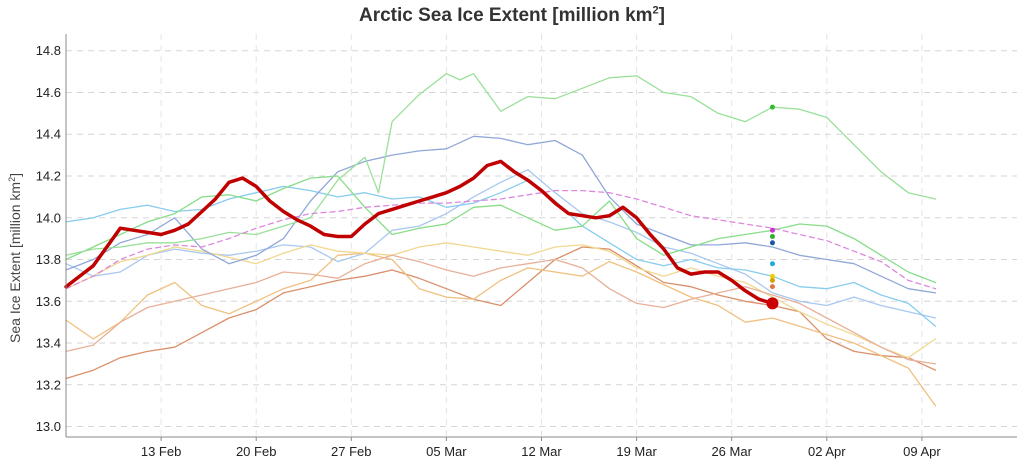 This screenshot has width=1024, height=465. What do you see at coordinates (636, 451) in the screenshot?
I see `x-tick-label: 19 Mar` at bounding box center [636, 451].